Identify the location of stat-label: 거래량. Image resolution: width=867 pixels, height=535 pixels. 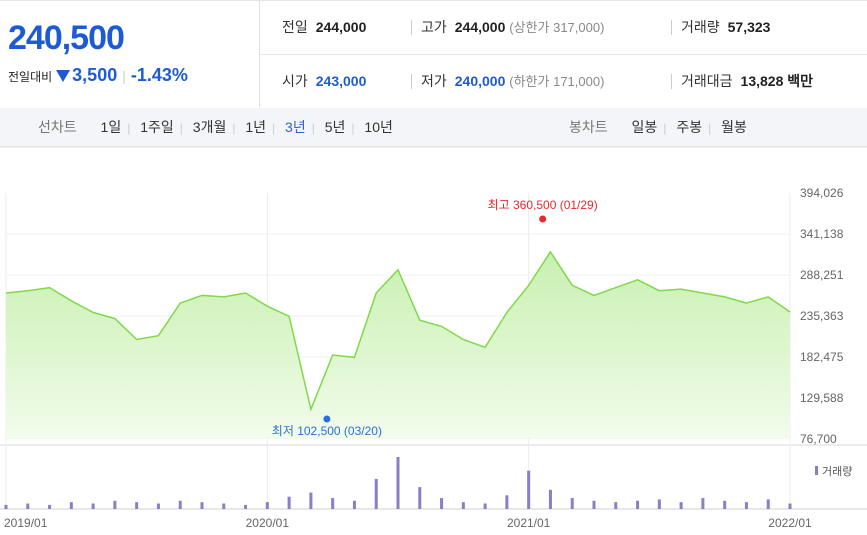
(700, 27).